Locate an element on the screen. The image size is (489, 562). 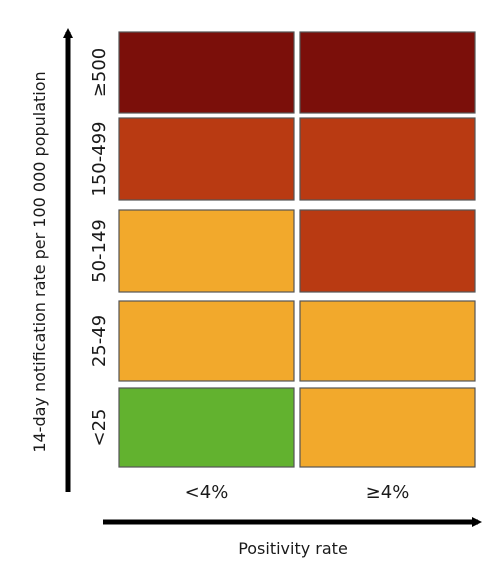
y-tick-label: <25 is located at coordinates (99, 428).